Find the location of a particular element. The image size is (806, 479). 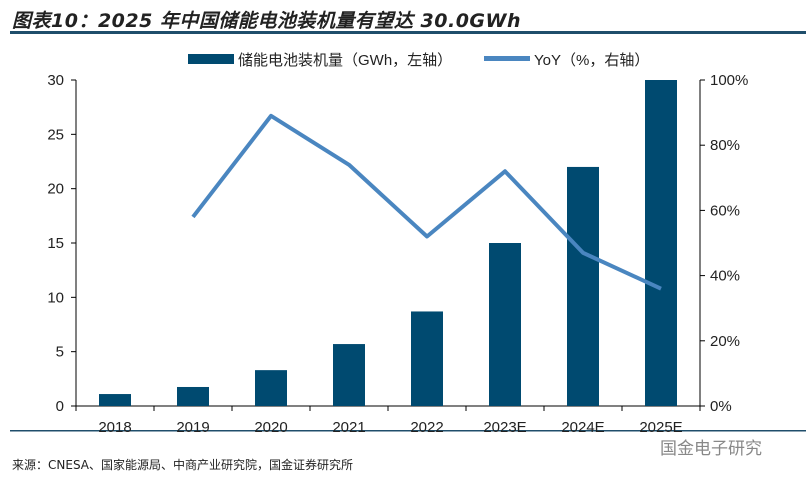

right-tick-label: 100% is located at coordinates (729, 80).